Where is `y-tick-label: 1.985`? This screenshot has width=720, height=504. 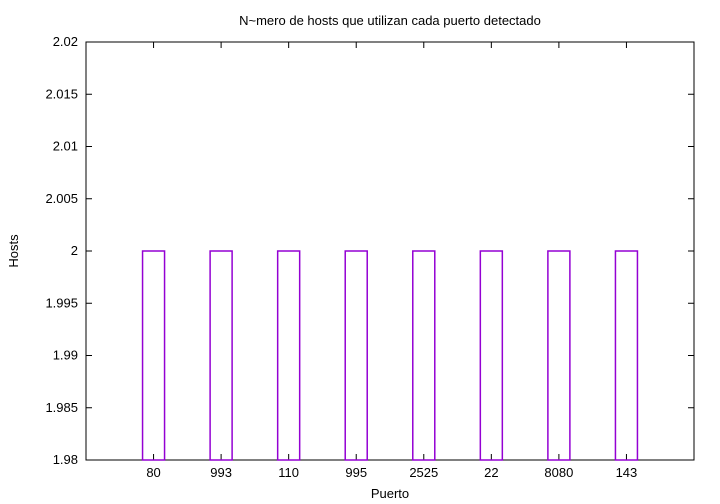
y-tick-label: 1.985 is located at coordinates (61, 407).